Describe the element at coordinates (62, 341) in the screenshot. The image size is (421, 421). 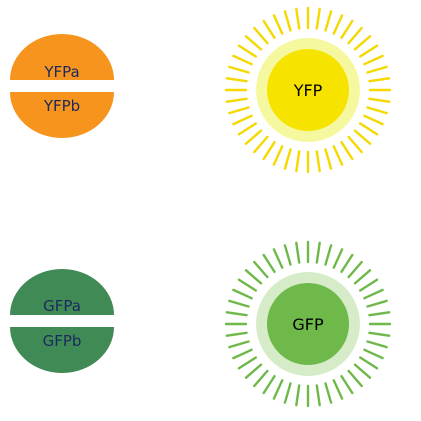
I see `gfpb-label: GFPb` at that location.